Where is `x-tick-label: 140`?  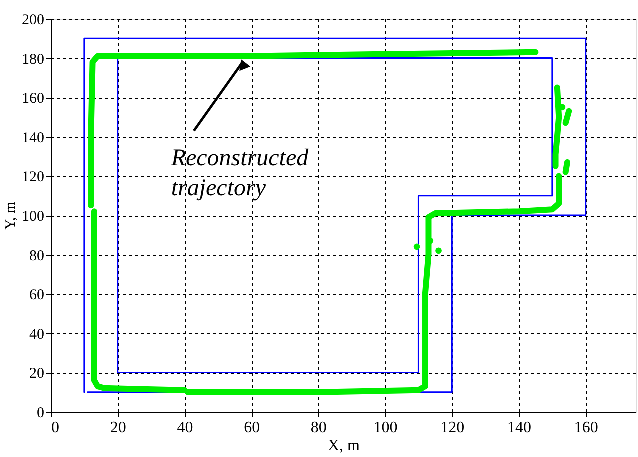
x-tick-label: 140 is located at coordinates (520, 428).